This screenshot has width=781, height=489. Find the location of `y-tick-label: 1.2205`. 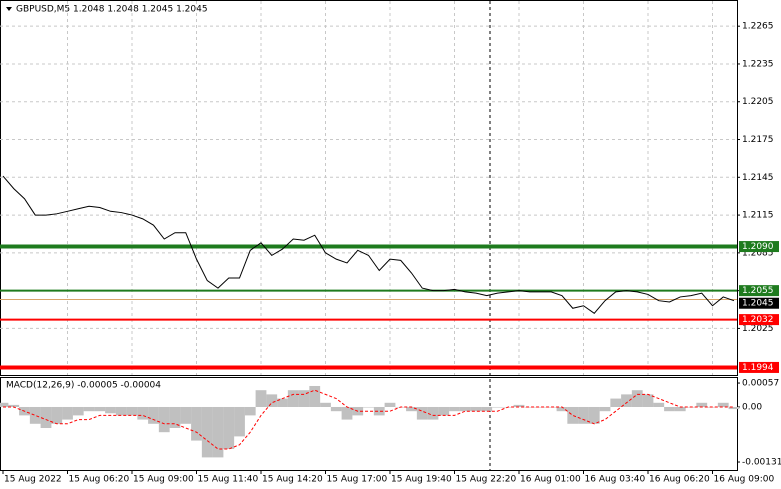

y-tick-label: 1.2205 is located at coordinates (758, 102).